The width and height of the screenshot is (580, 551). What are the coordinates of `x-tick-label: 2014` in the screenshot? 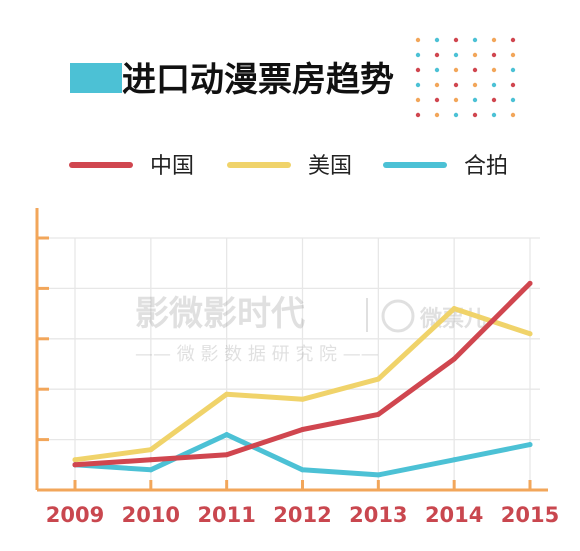 It's located at (454, 515).